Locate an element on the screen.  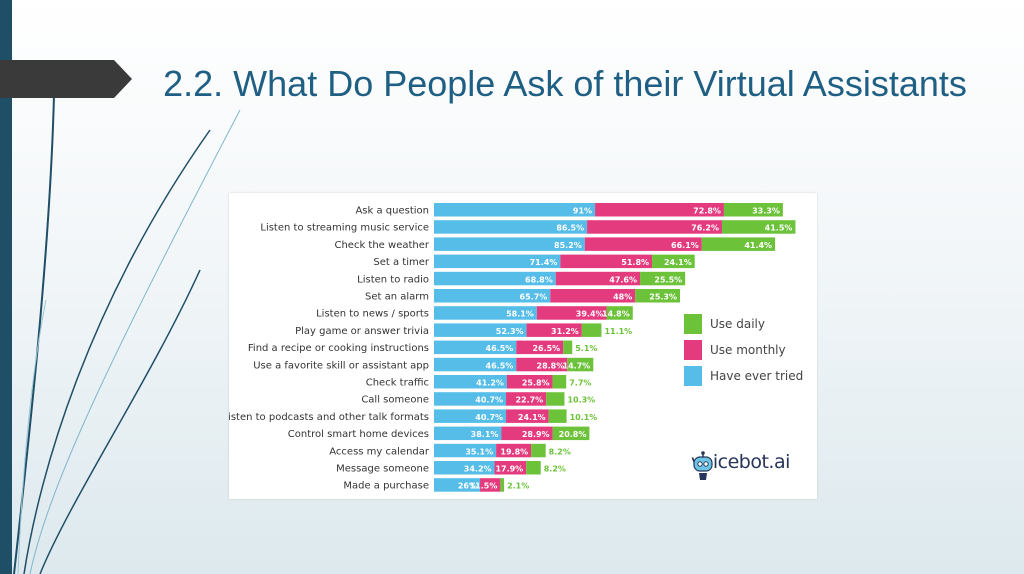
category-label-listen-to-streaming-music-service: Listen to streaming music service is located at coordinates (344, 228).